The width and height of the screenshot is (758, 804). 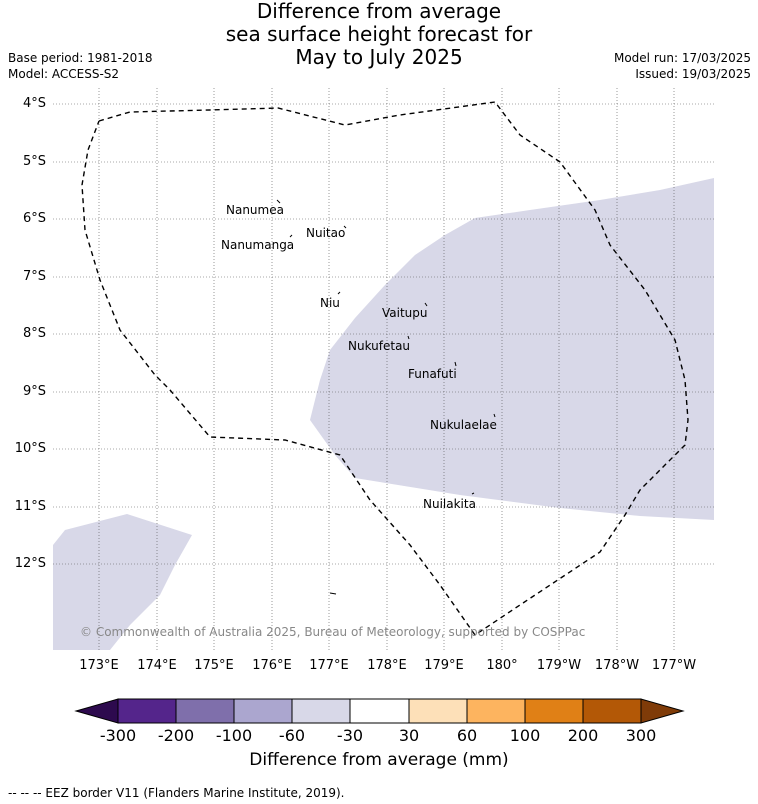 What do you see at coordinates (405, 313) in the screenshot?
I see `place-vaitupu: Vaitupu` at bounding box center [405, 313].